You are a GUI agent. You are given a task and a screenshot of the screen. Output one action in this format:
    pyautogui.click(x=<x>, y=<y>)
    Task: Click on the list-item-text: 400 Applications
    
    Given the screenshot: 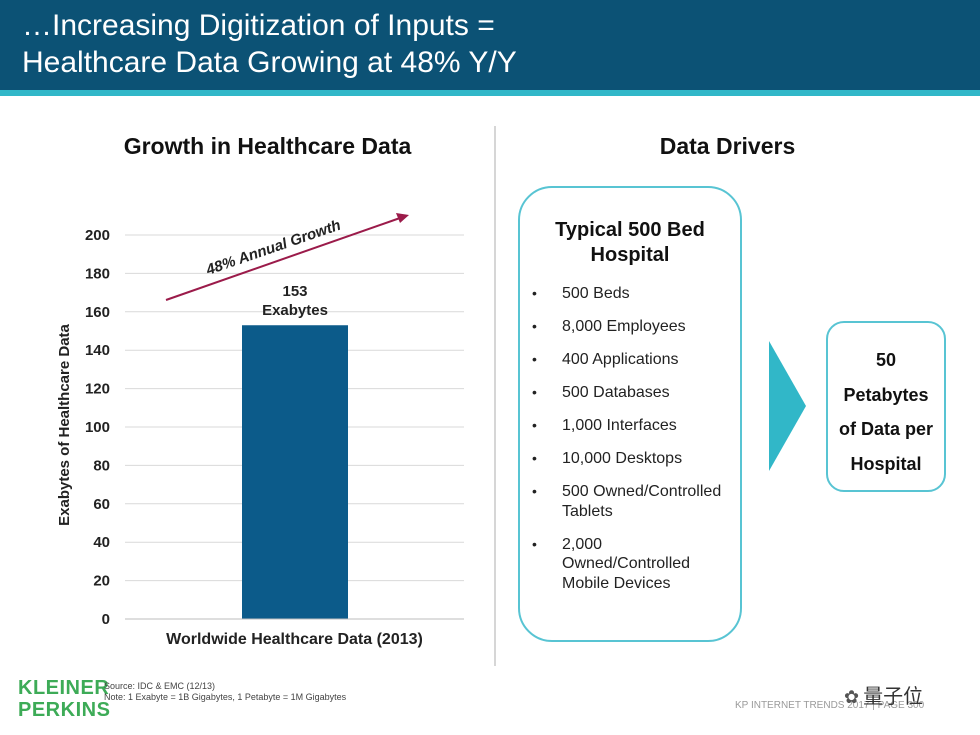 What is the action you would take?
    pyautogui.click(x=620, y=359)
    